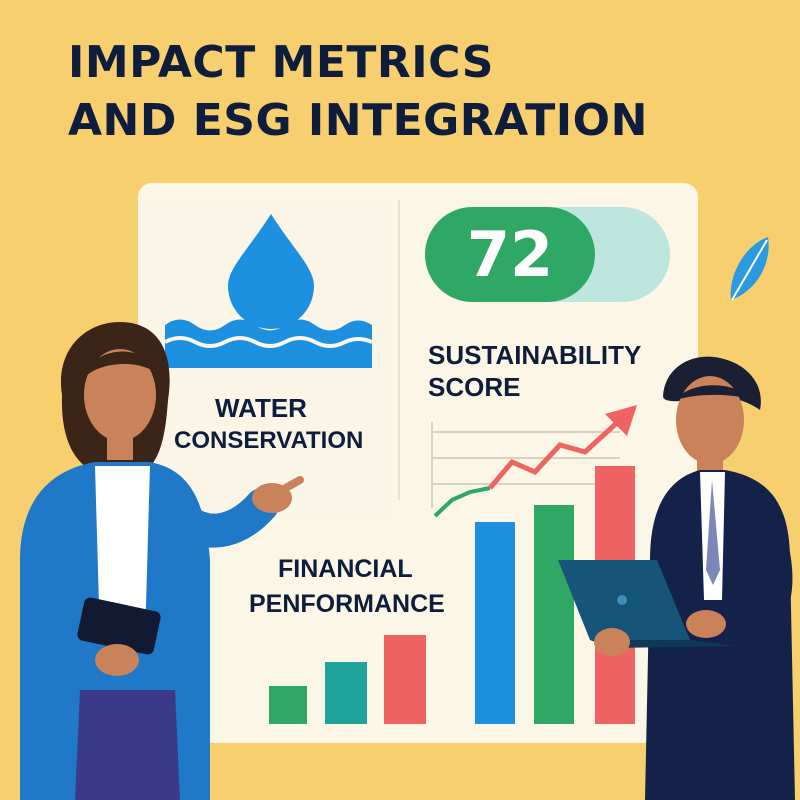  Describe the element at coordinates (554, 614) in the screenshot. I see `big-bar-green` at that location.